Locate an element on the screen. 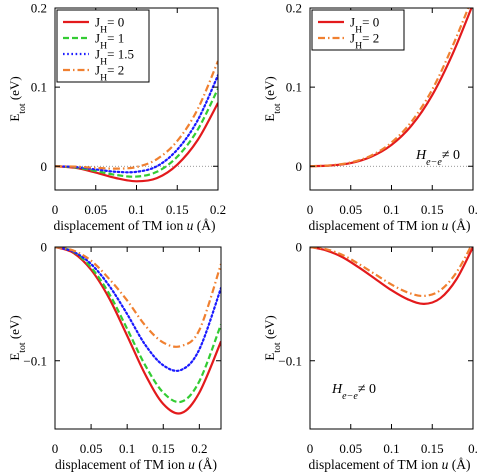 Image resolution: width=480 pixels, height=472 pixels. legend-entry: JH= 1 is located at coordinates (109, 41).